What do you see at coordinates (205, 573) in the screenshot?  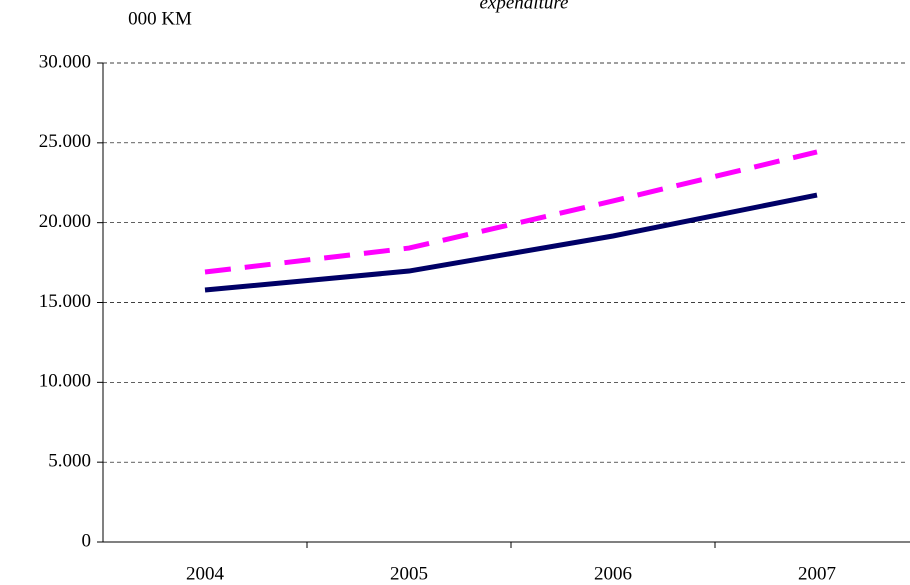 I see `x-tick-label: 2004` at bounding box center [205, 573].